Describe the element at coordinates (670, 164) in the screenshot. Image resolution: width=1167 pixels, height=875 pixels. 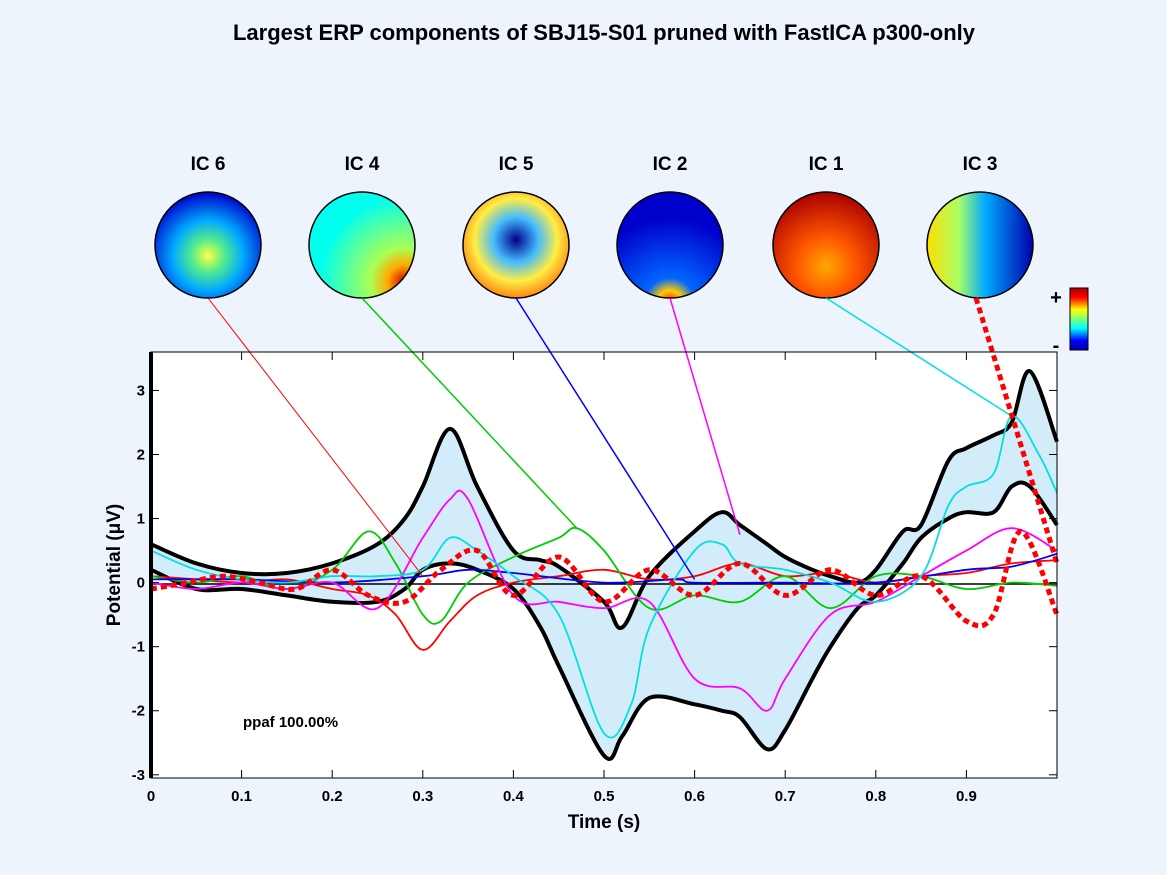
I see `topomap-label: IC 2` at that location.